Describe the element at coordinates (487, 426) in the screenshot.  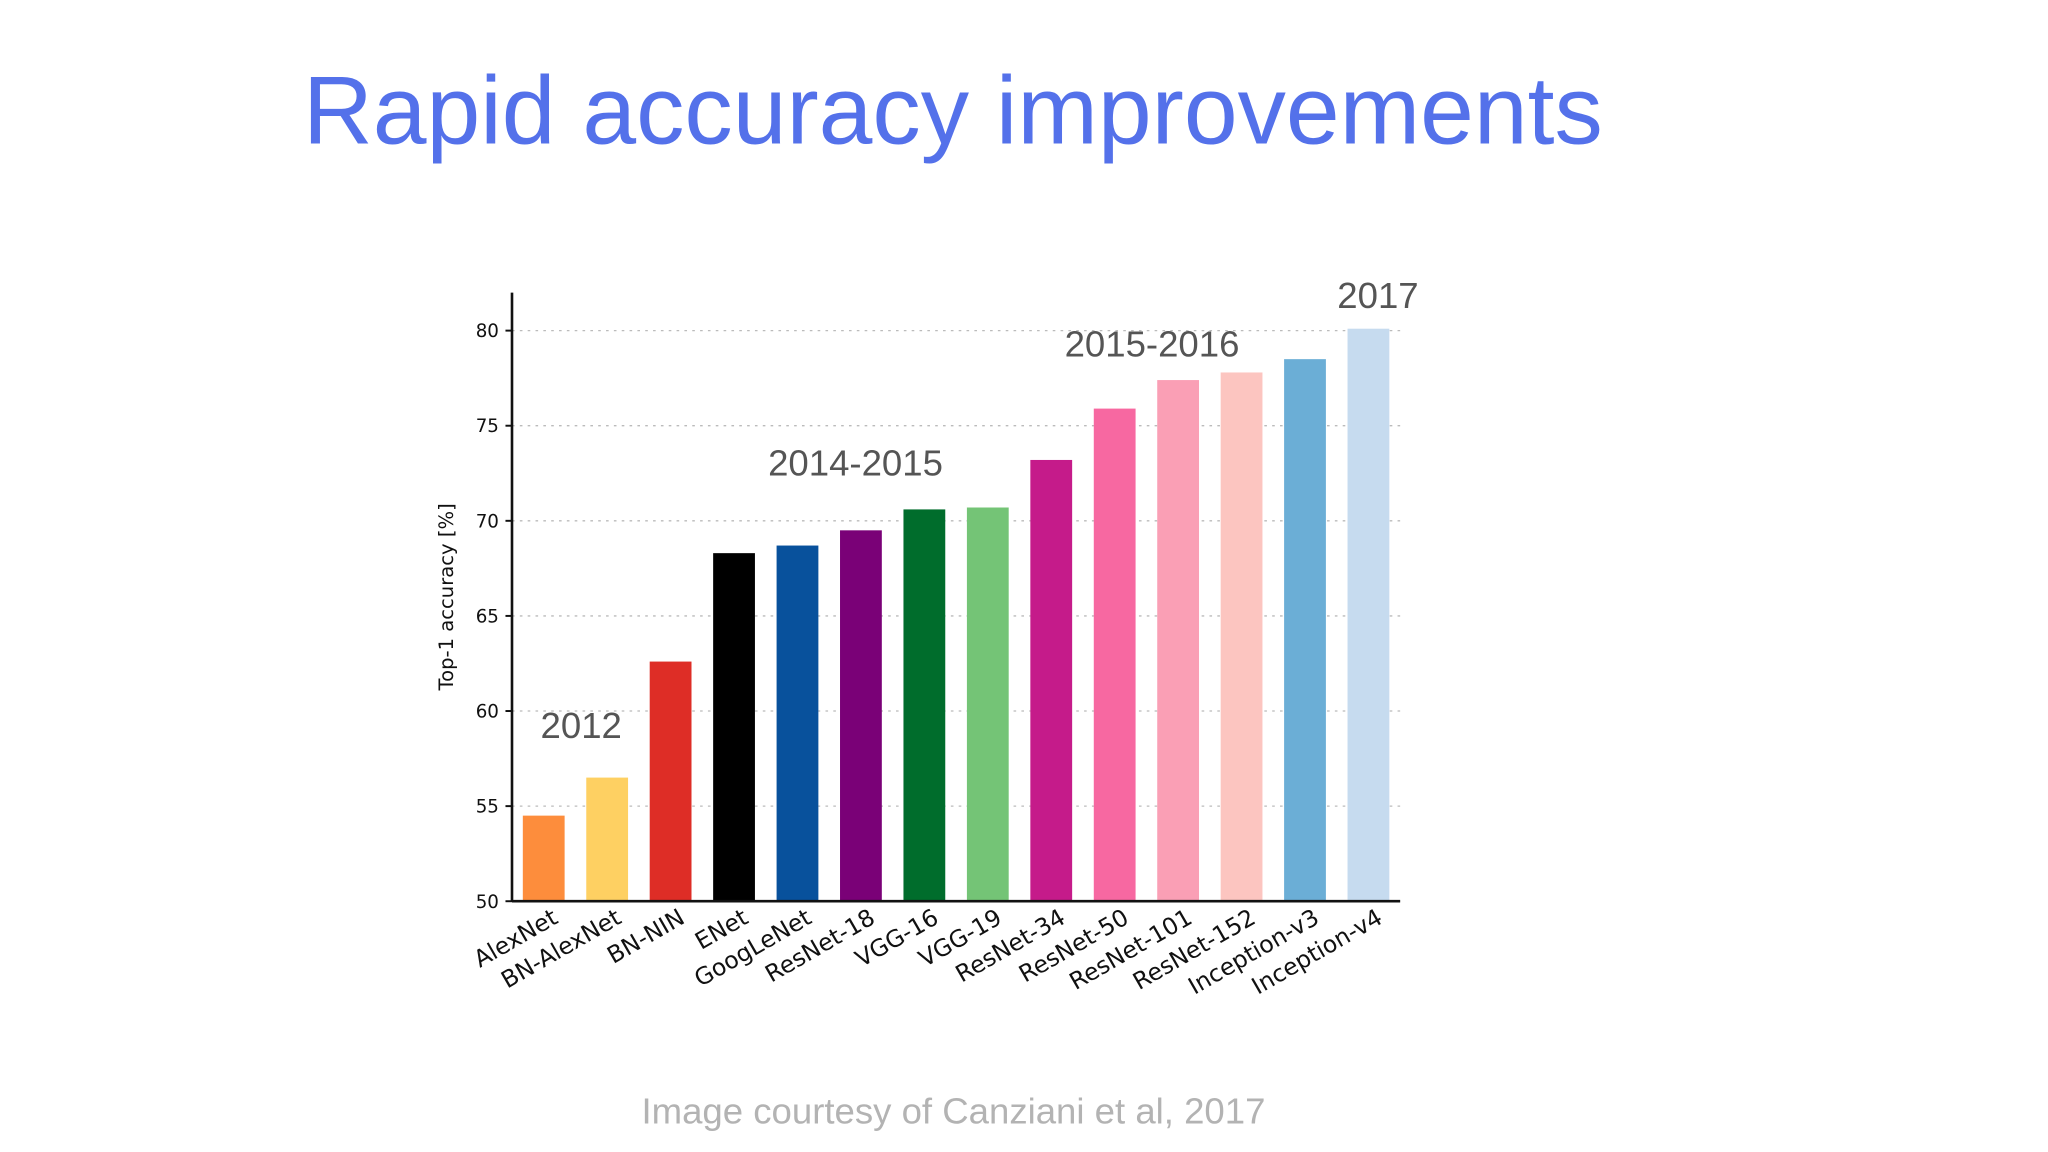
I see `y-tick-label: 75` at that location.